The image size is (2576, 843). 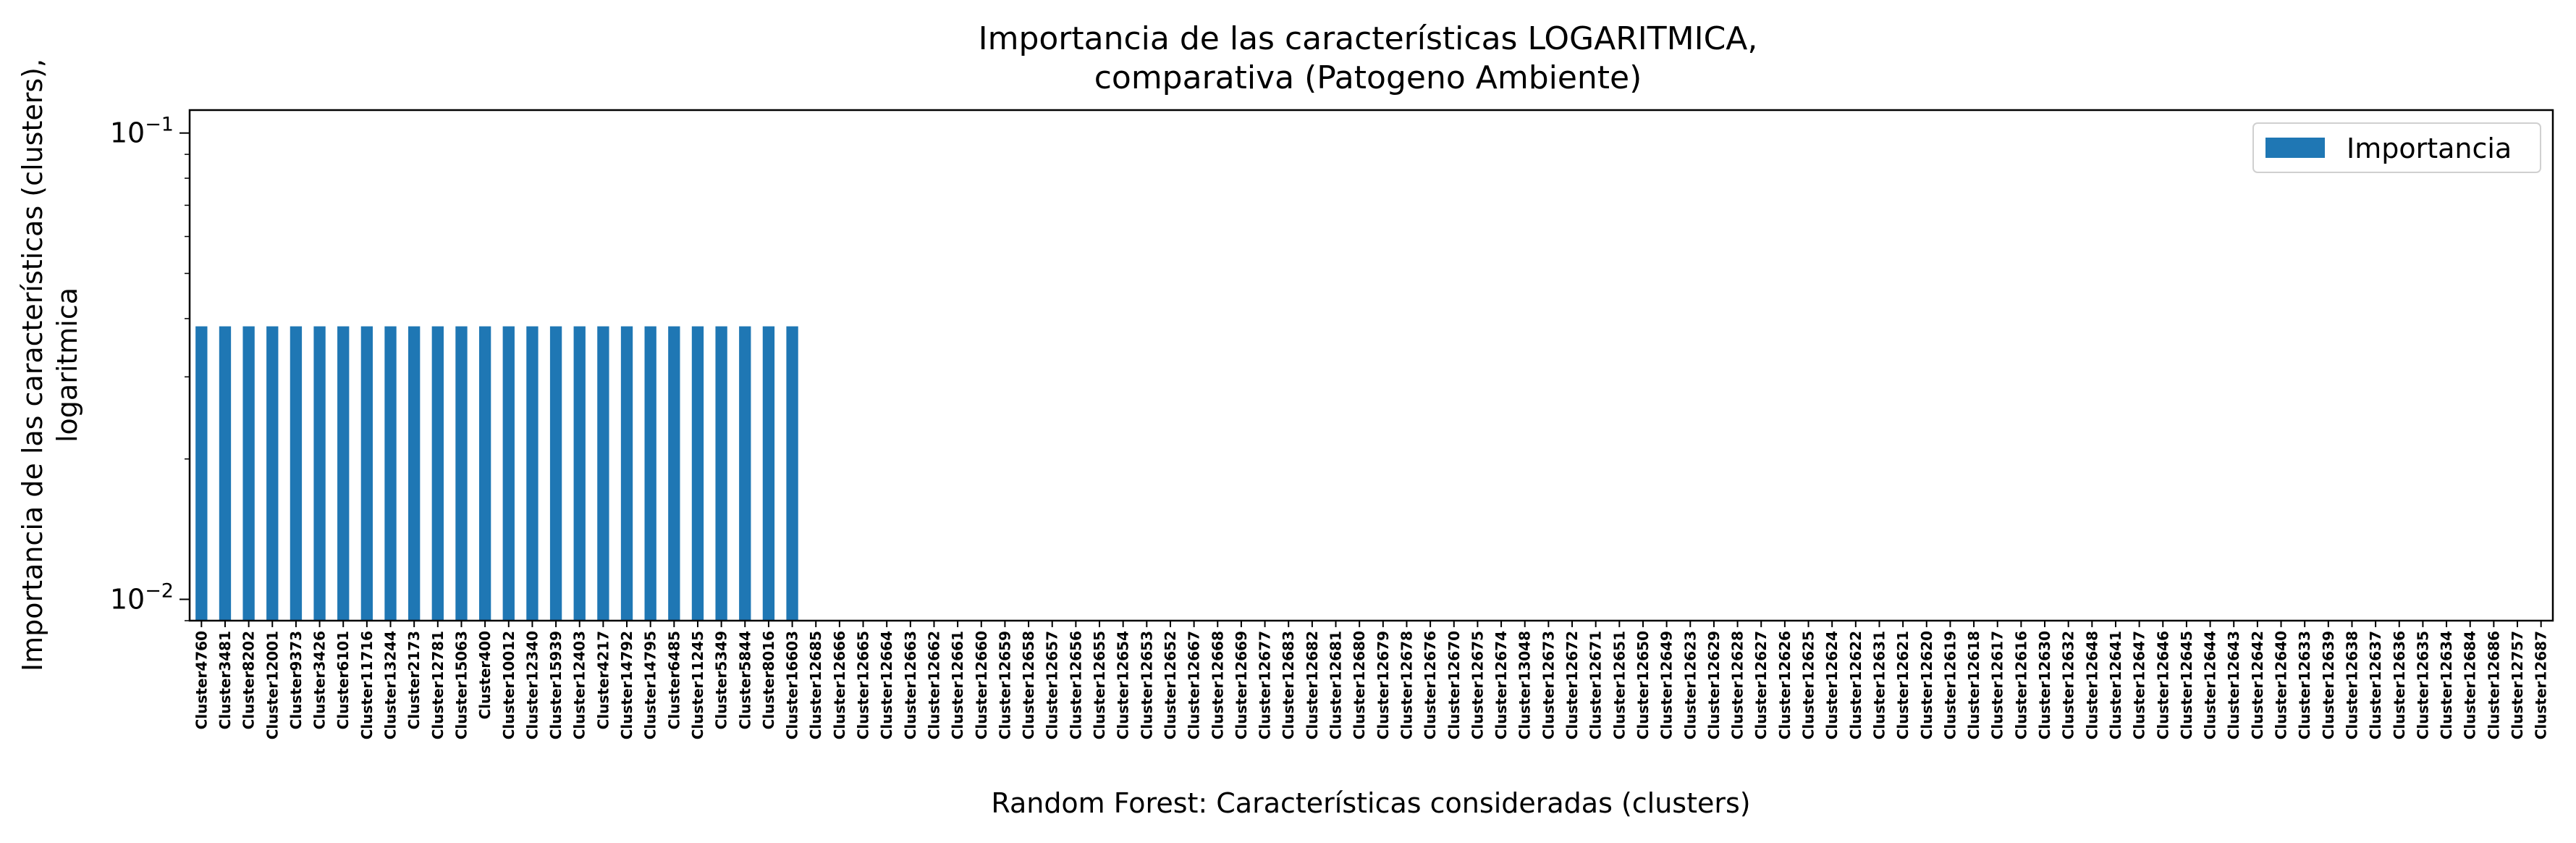 What do you see at coordinates (1075, 685) in the screenshot?
I see `x-tick-label: Cluster12656` at bounding box center [1075, 685].